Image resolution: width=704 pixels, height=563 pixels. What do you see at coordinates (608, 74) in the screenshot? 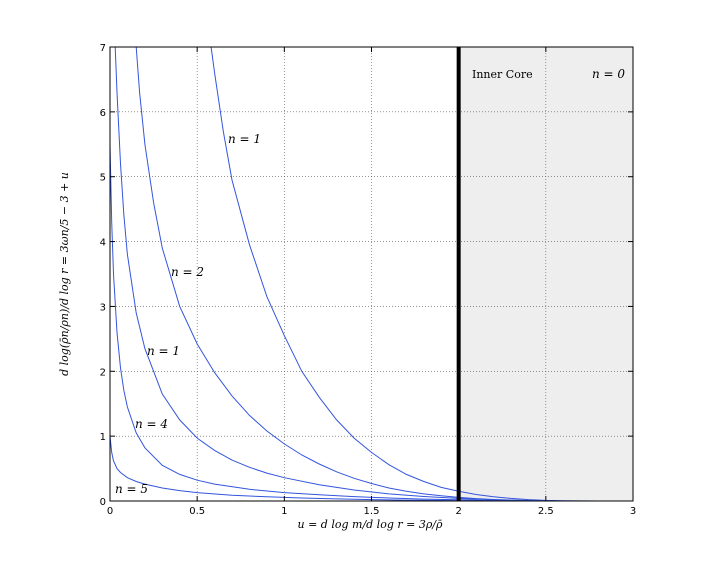
I see `n-zero-label: n = 0` at bounding box center [608, 74].